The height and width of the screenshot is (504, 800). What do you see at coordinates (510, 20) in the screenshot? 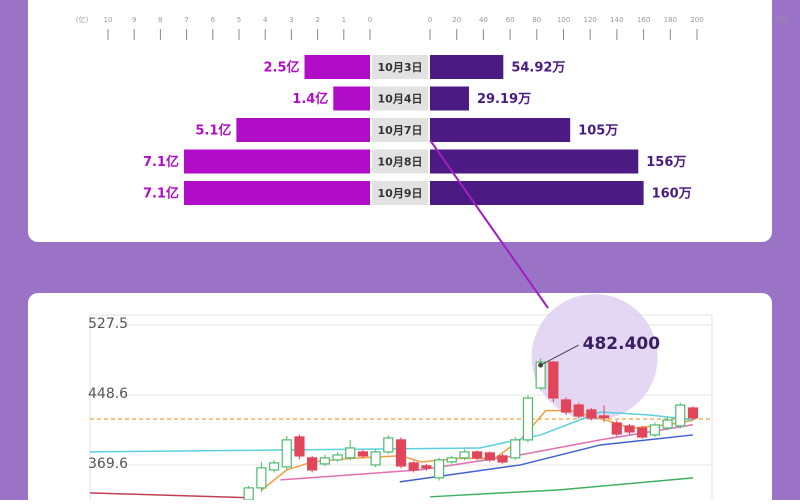
I see `x-tick-label: 60` at bounding box center [510, 20].